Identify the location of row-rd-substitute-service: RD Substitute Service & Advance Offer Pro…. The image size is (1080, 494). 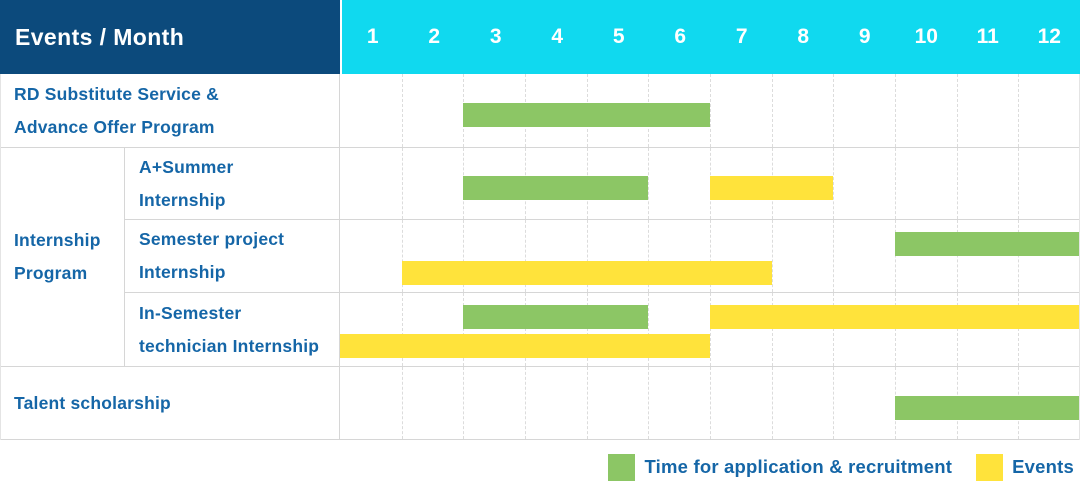
(540, 111).